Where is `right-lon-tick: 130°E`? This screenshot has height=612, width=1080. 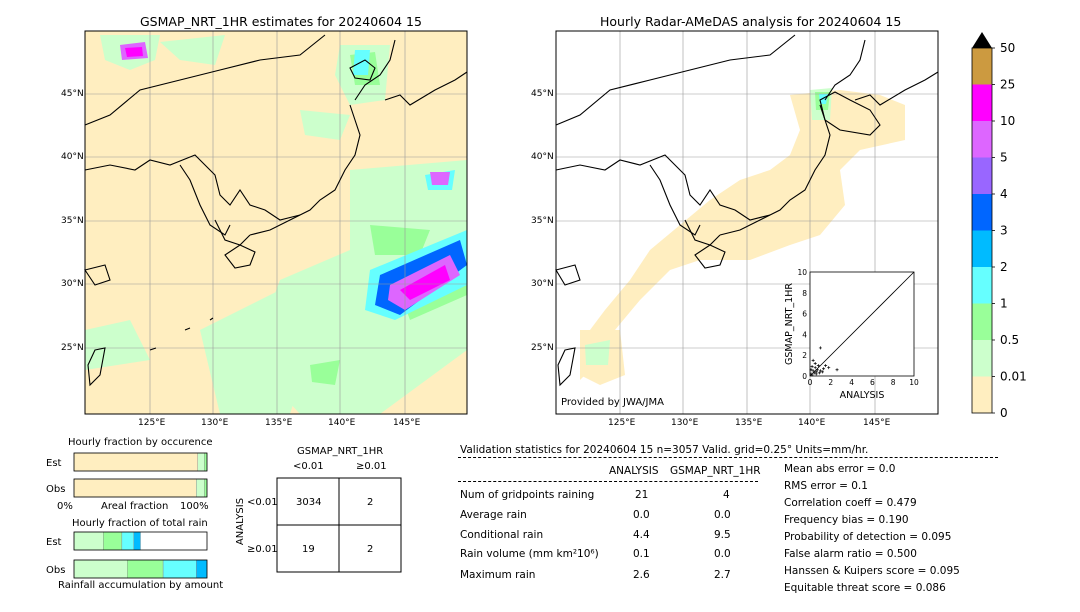 right-lon-tick: 130°E is located at coordinates (685, 423).